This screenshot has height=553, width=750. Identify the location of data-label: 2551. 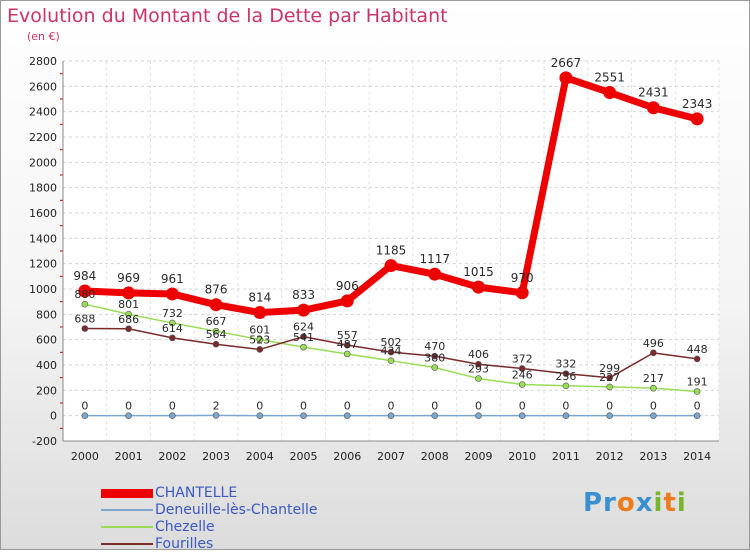
(609, 78).